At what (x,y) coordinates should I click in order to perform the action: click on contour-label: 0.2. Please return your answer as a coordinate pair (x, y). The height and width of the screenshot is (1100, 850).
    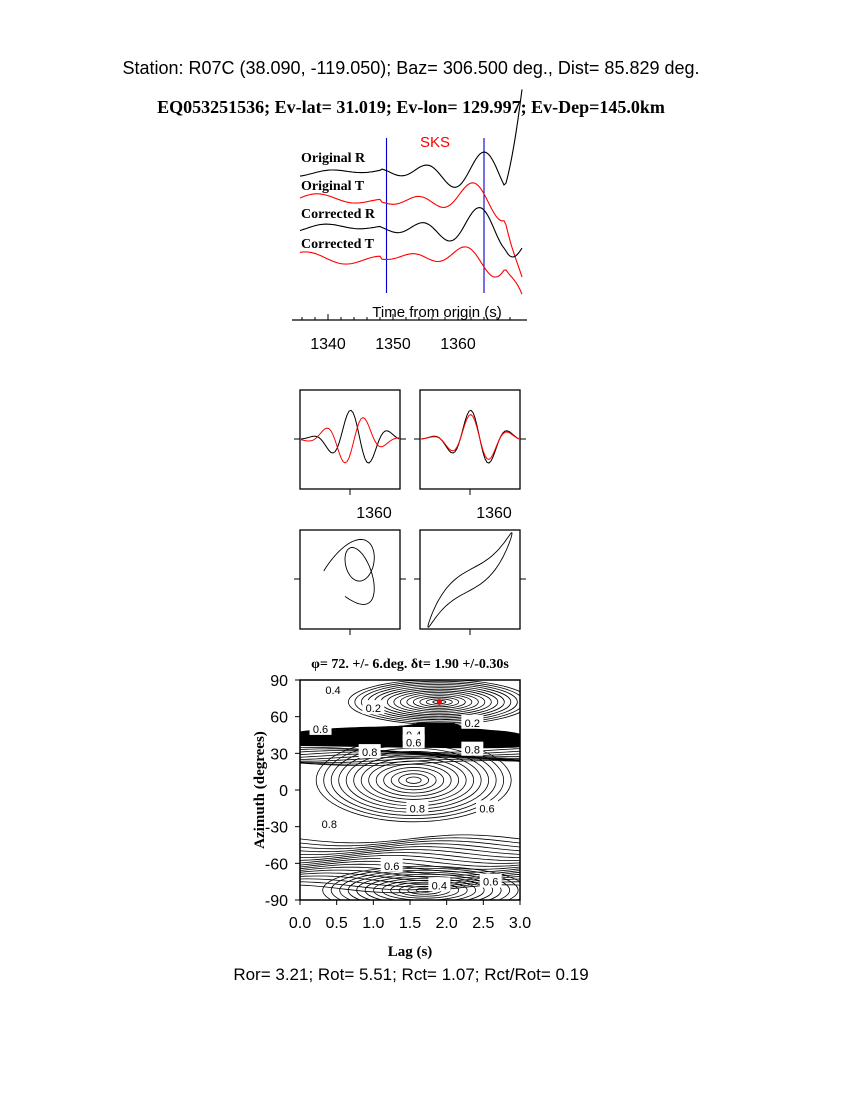
    Looking at the image, I should click on (373, 709).